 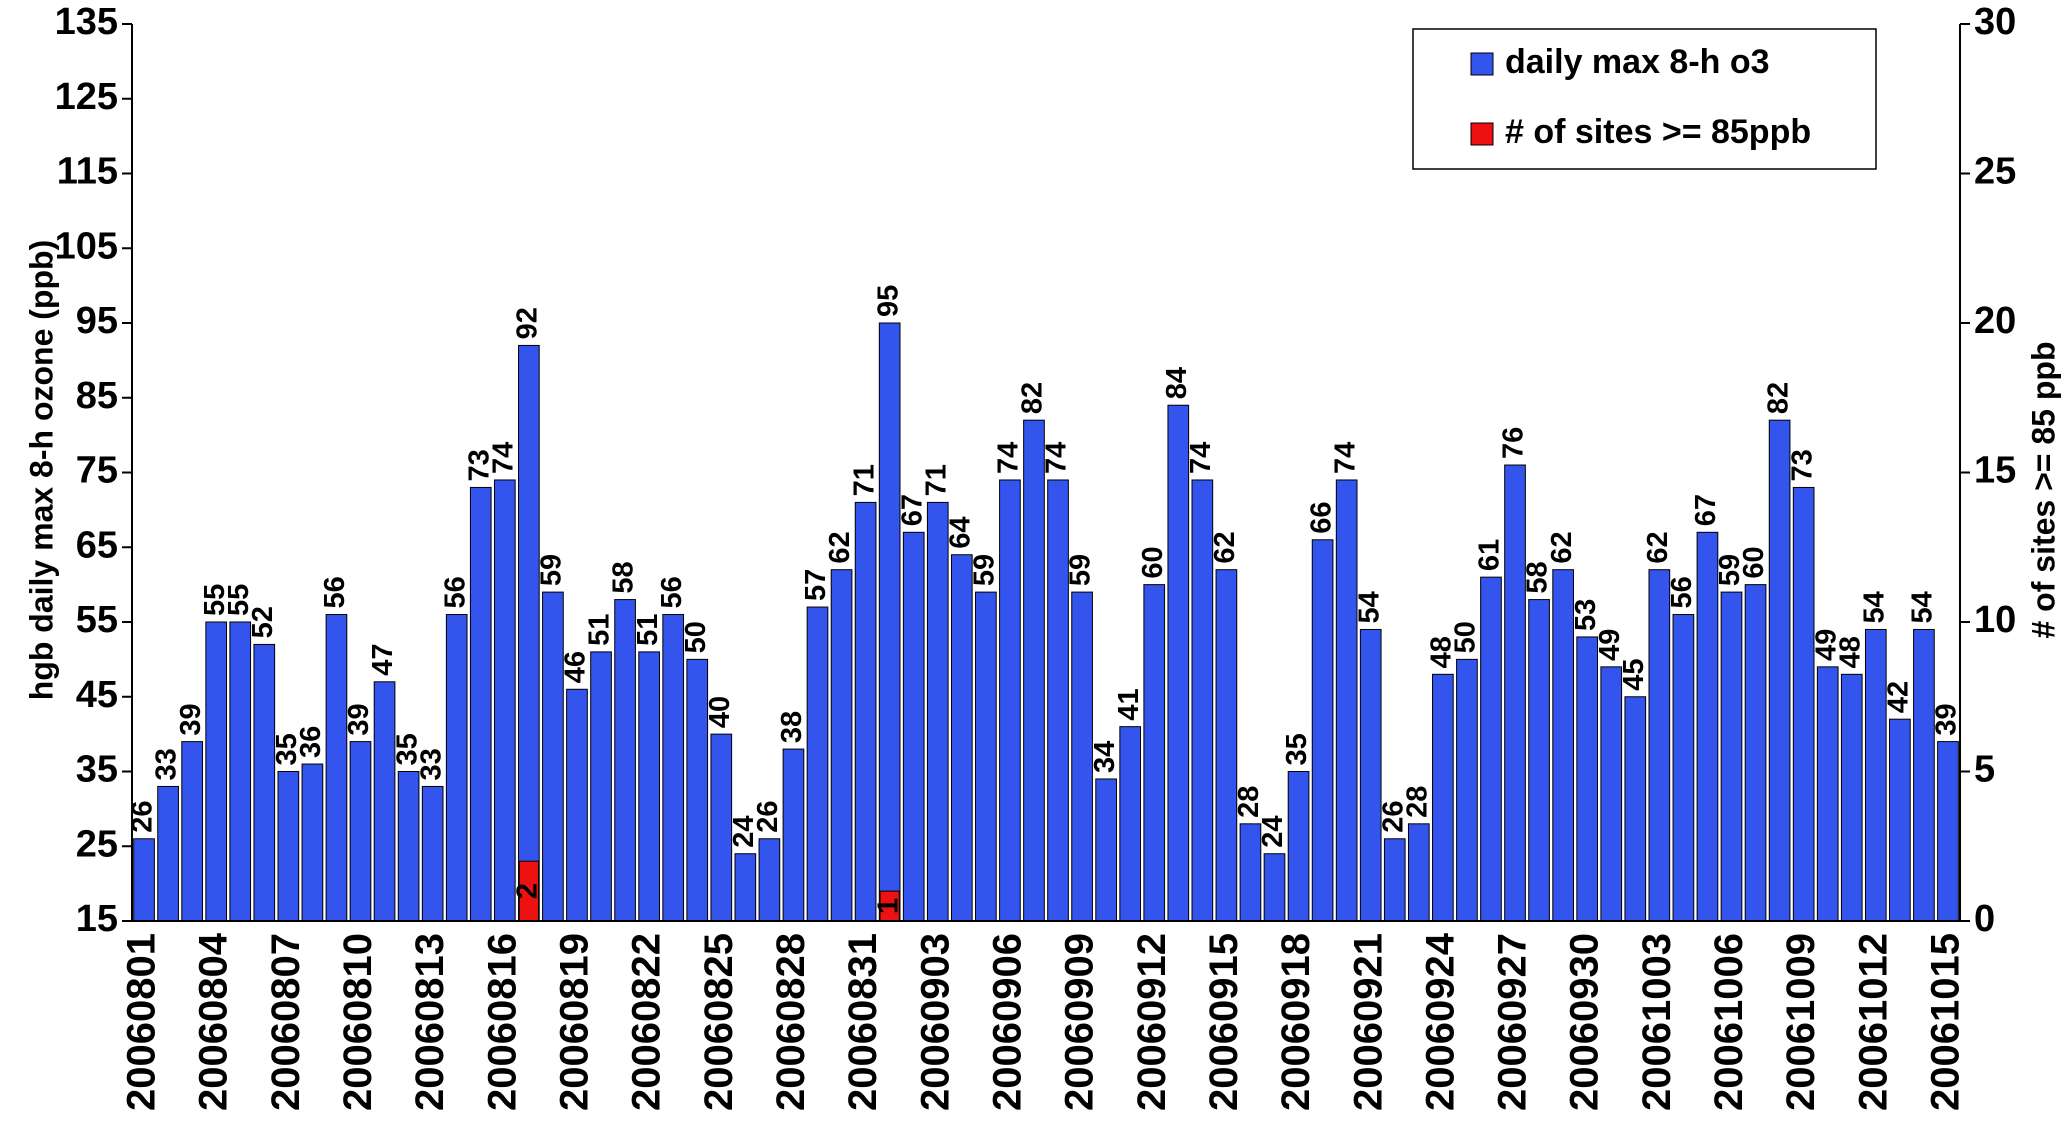 I want to click on bar-value-label: 71, so click(x=936, y=480).